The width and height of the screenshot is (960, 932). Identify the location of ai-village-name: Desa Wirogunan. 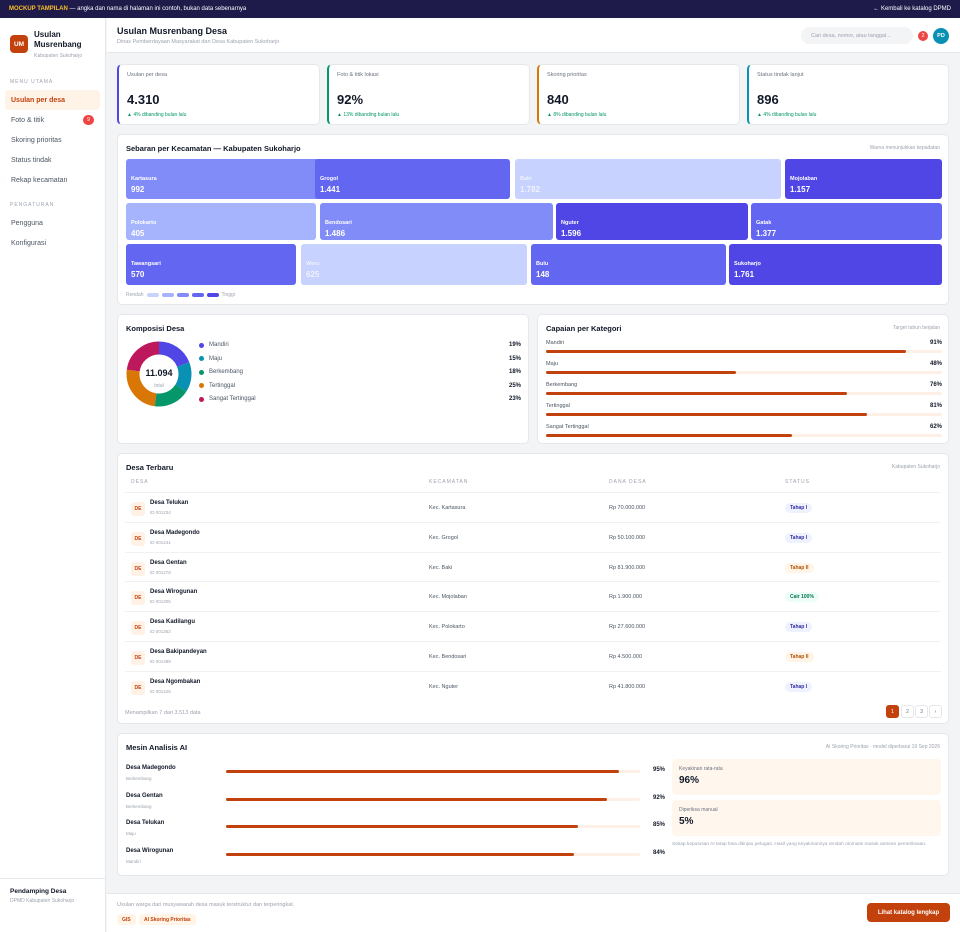
(150, 850).